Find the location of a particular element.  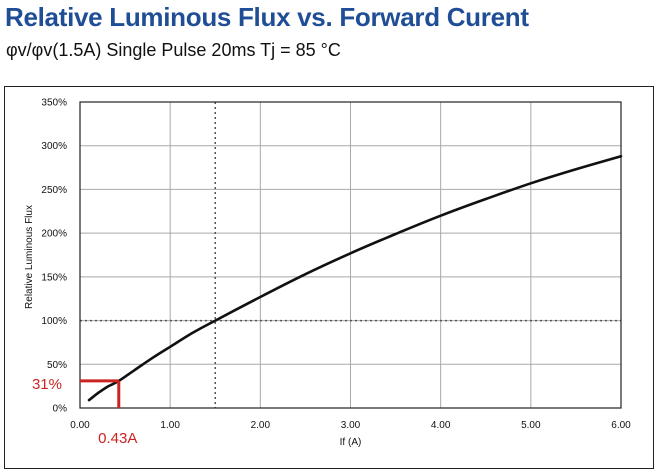

y-tick-label: 0% is located at coordinates (60, 409).